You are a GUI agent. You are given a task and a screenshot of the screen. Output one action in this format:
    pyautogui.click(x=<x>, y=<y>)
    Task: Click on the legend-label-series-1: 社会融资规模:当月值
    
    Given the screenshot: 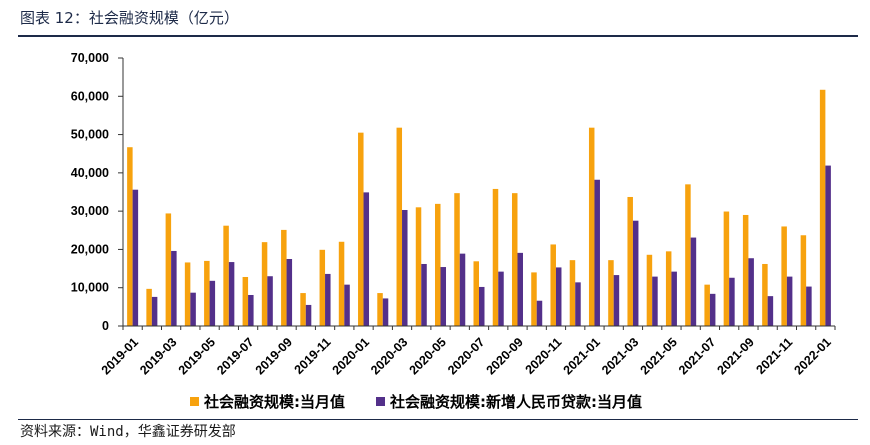 What is the action you would take?
    pyautogui.click(x=274, y=402)
    